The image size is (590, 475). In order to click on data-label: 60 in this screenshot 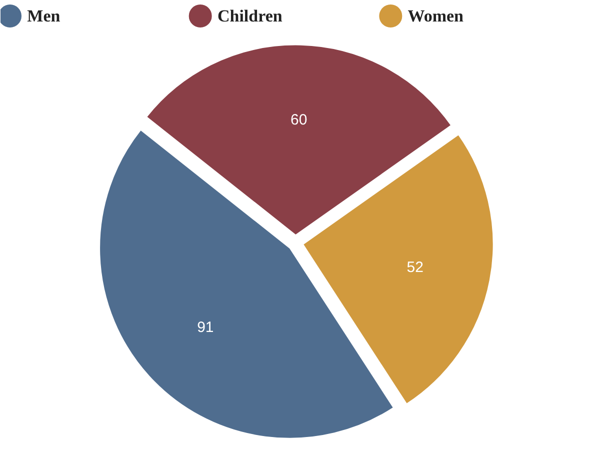, I will do `click(299, 119)`.